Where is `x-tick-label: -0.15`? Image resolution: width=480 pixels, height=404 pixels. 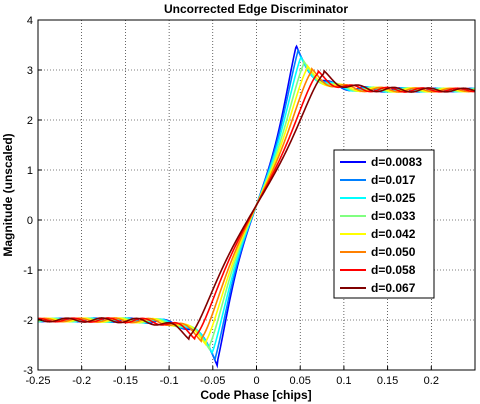 x-tick-label: -0.15 is located at coordinates (125, 381).